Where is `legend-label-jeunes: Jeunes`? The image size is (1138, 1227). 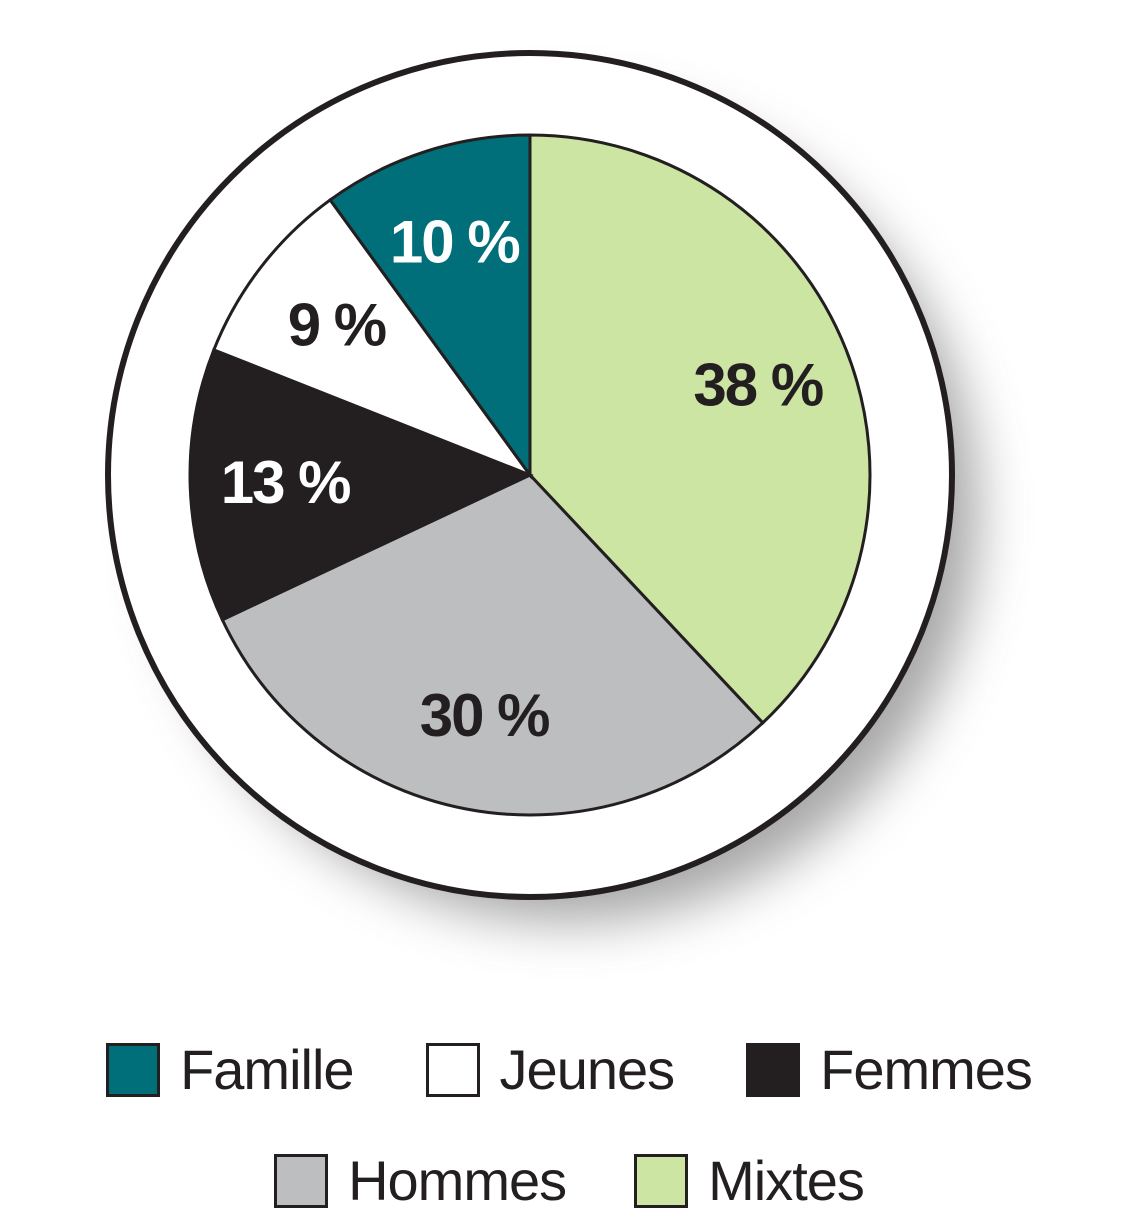
legend-label-jeunes: Jeunes is located at coordinates (587, 1069).